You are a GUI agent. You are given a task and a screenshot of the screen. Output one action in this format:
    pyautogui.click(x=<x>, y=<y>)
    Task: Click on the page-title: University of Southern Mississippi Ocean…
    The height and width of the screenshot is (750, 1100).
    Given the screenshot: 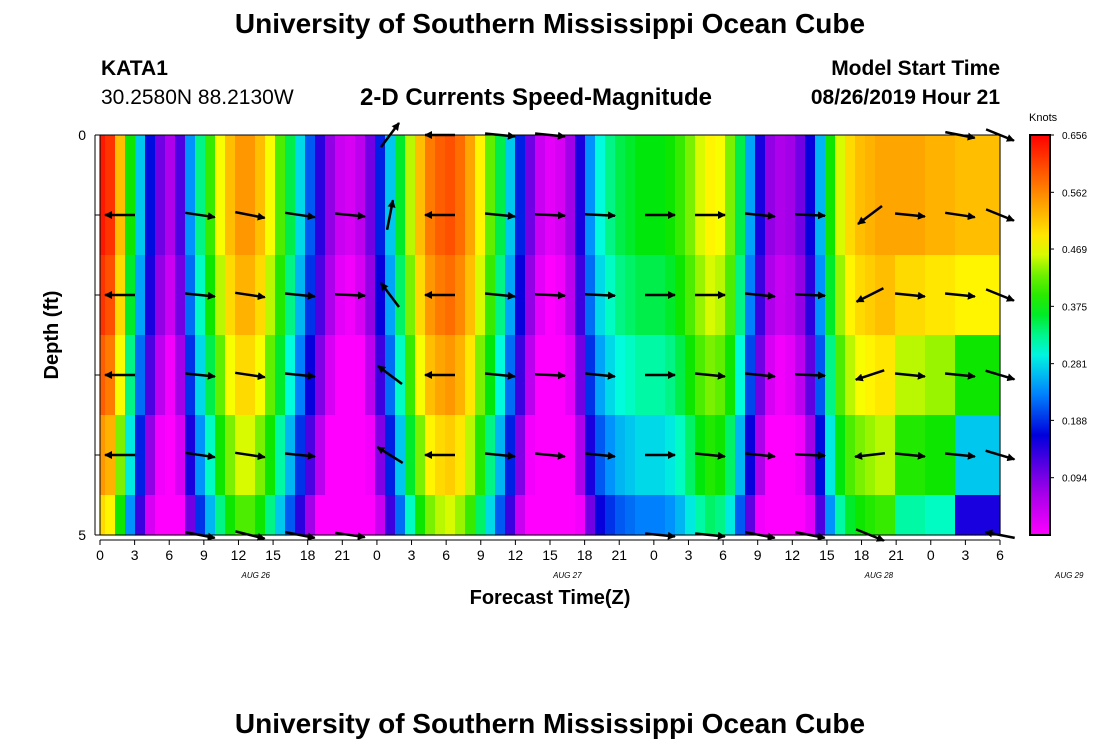 What is the action you would take?
    pyautogui.click(x=550, y=23)
    